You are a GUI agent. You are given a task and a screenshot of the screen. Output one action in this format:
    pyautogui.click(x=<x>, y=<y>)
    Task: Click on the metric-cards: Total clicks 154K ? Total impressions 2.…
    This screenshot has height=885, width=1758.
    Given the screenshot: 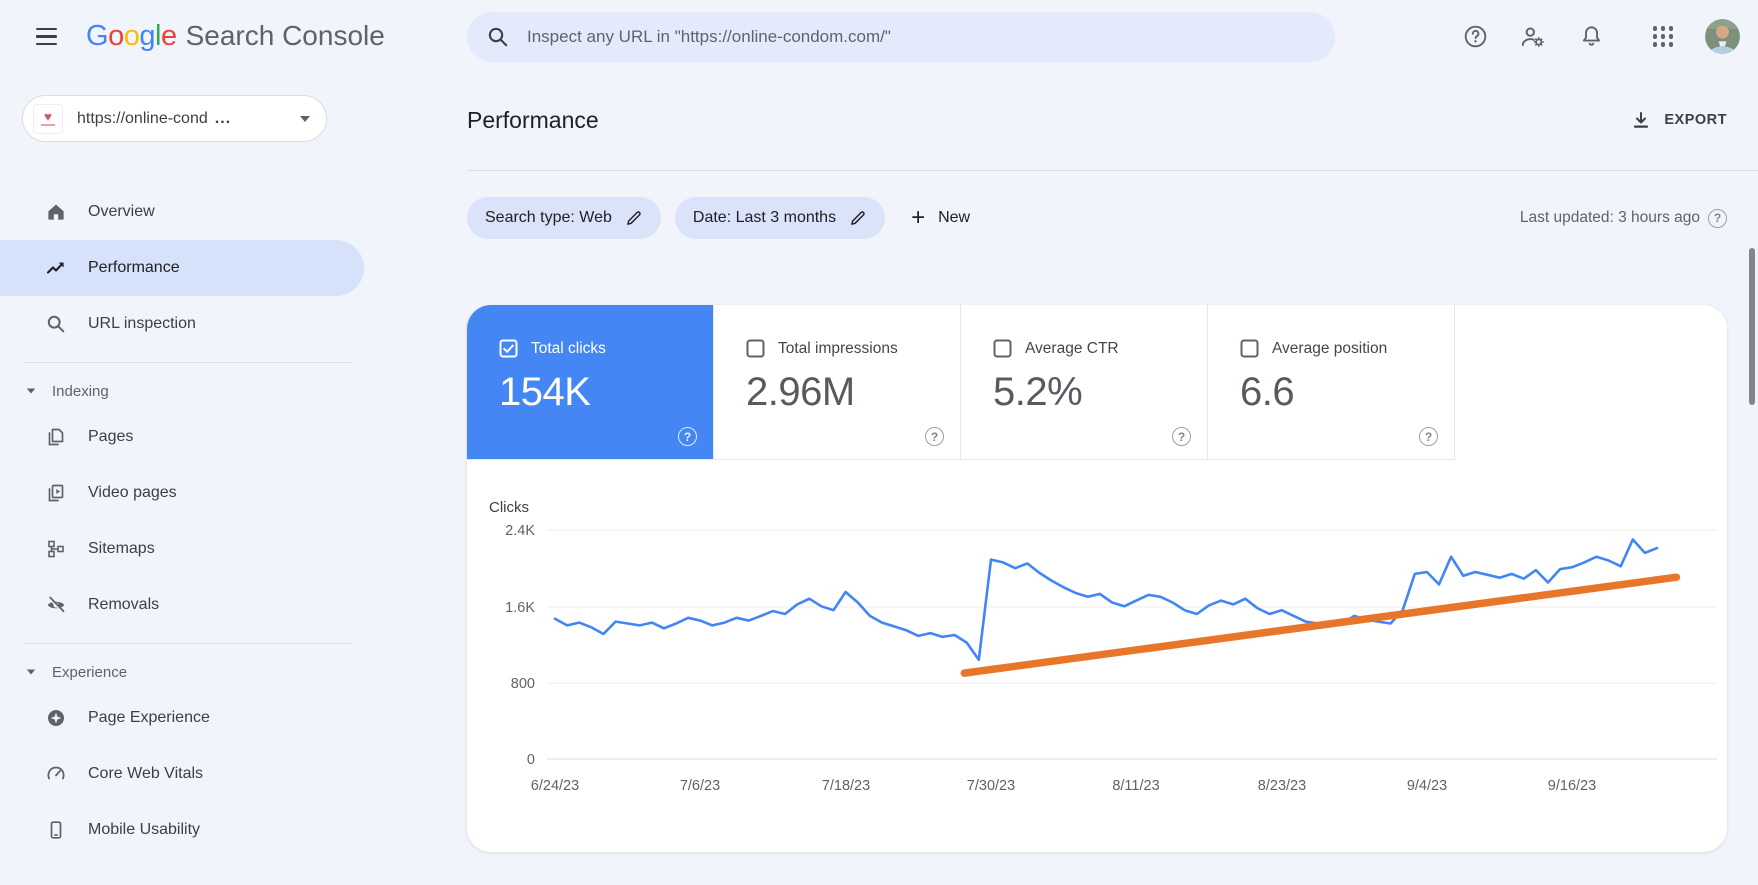 What is the action you would take?
    pyautogui.click(x=1097, y=382)
    